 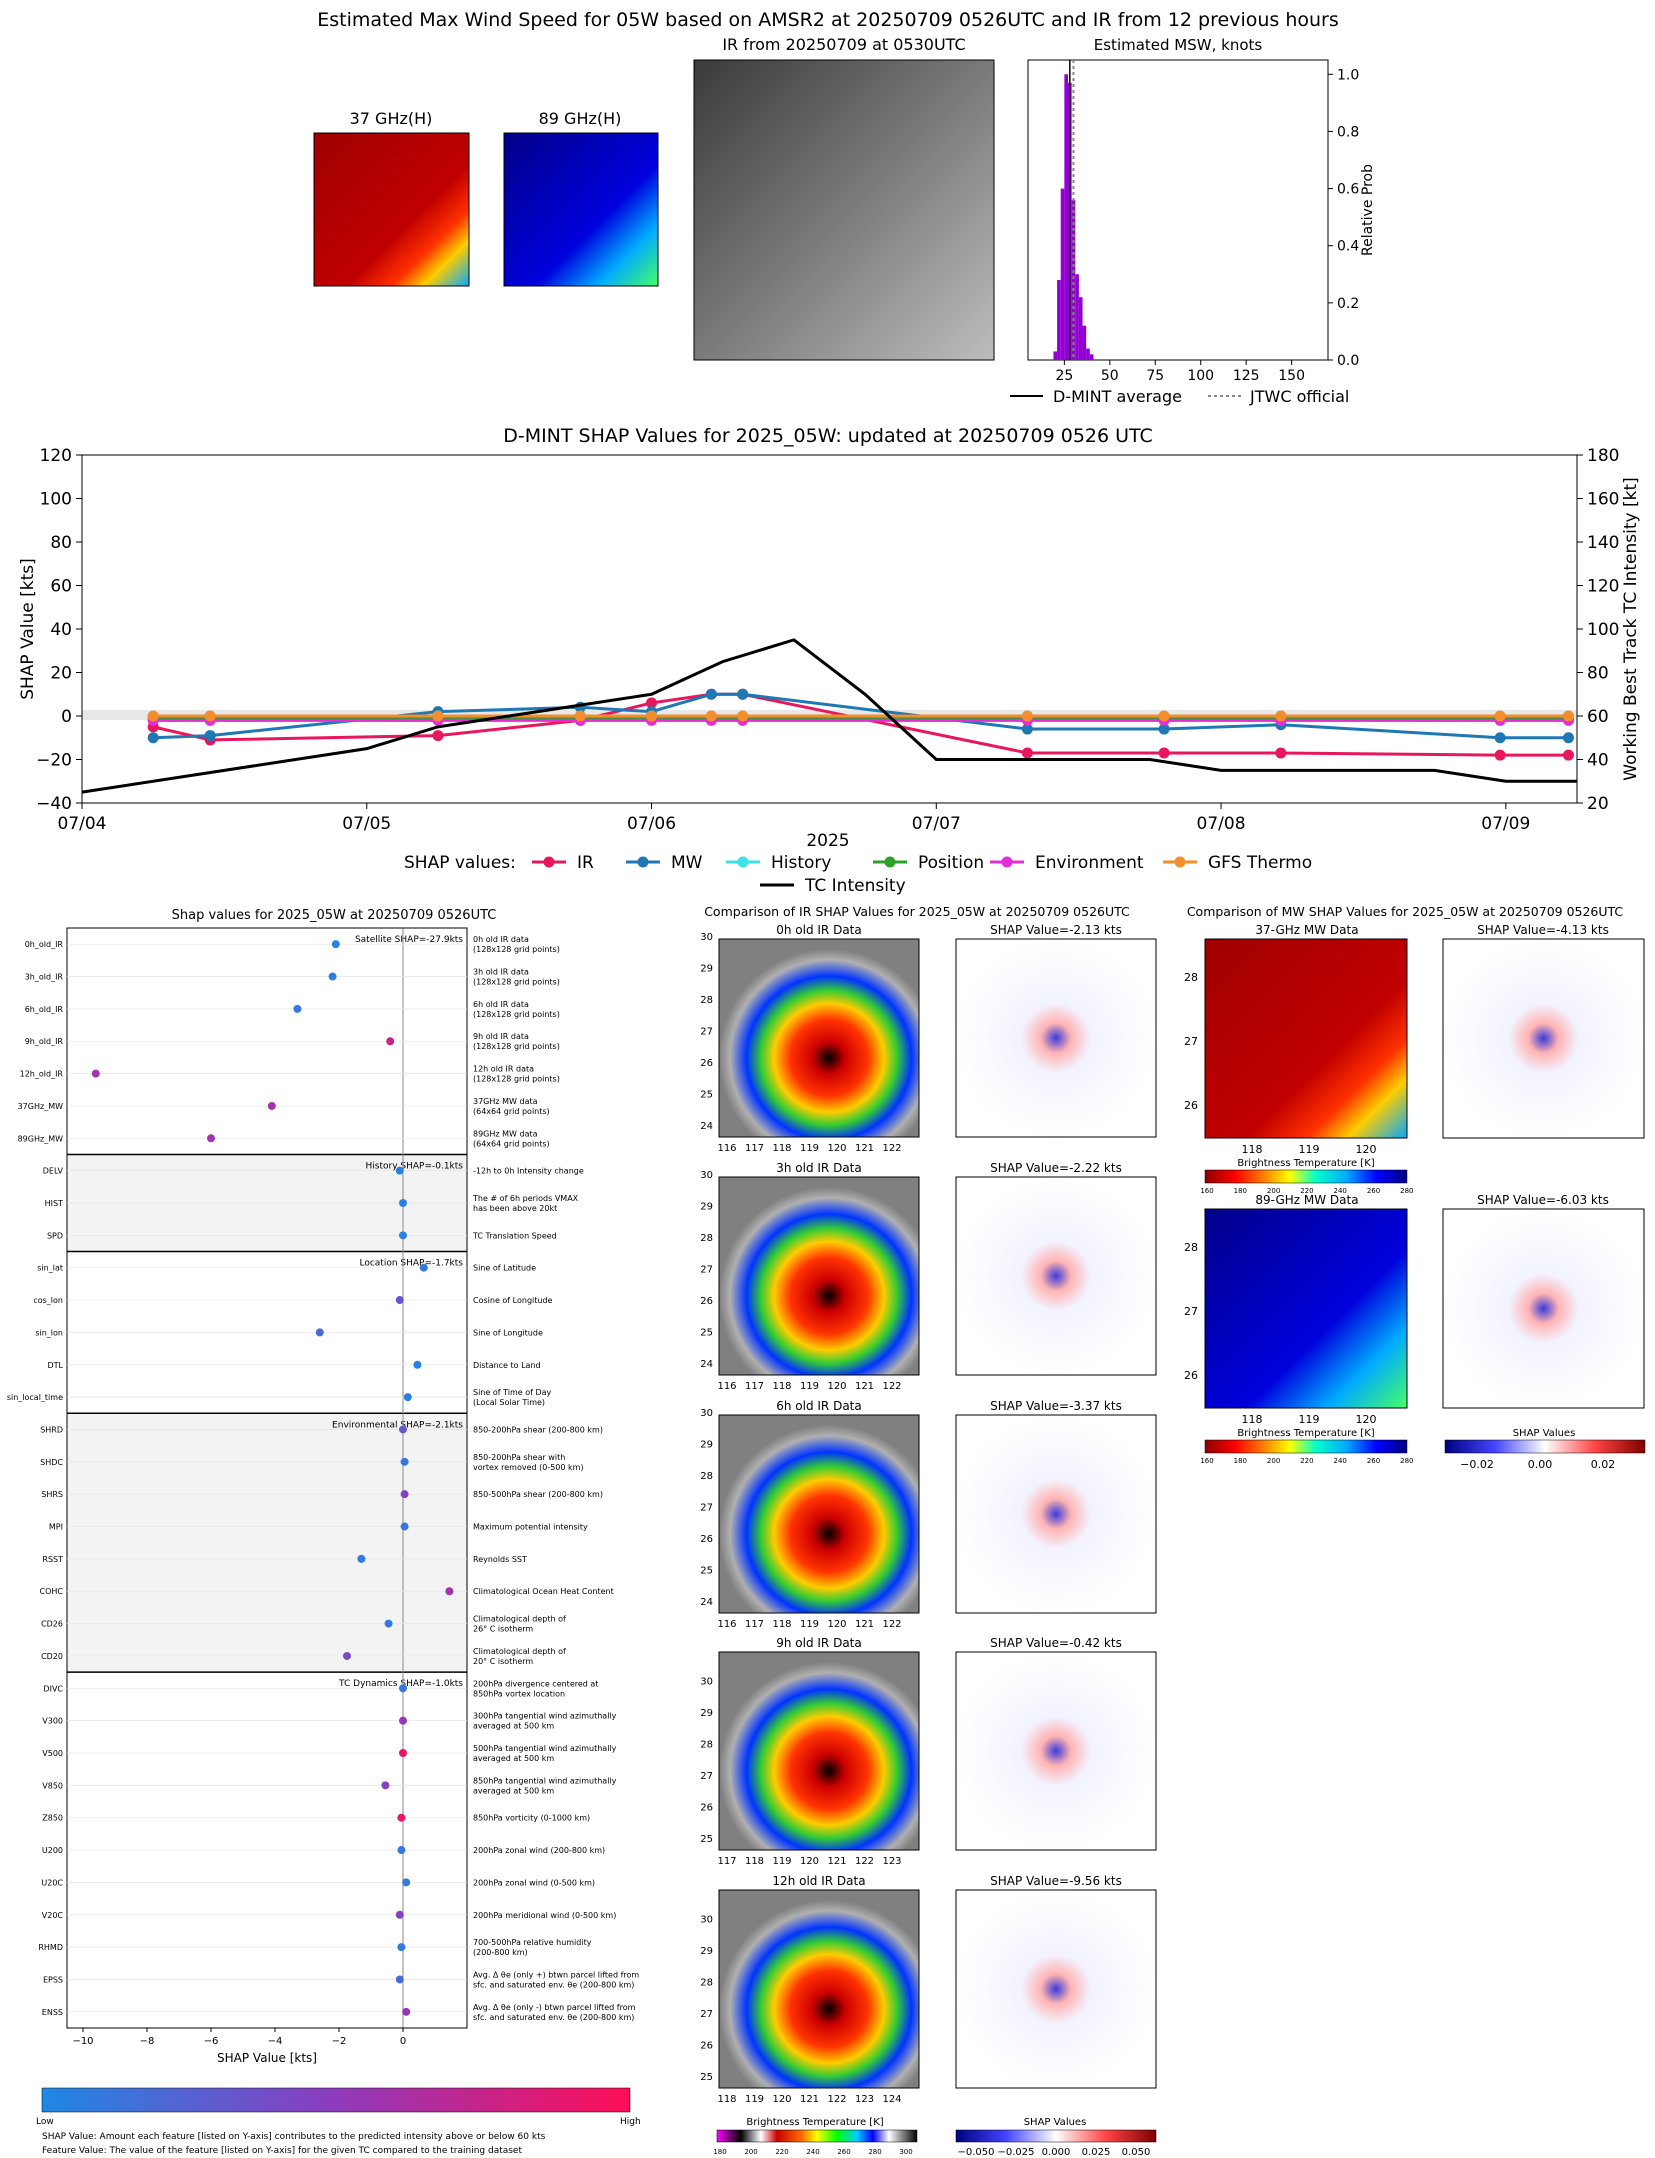 What do you see at coordinates (1348, 247) in the screenshot?
I see `hist-ytick-label: 0.4` at bounding box center [1348, 247].